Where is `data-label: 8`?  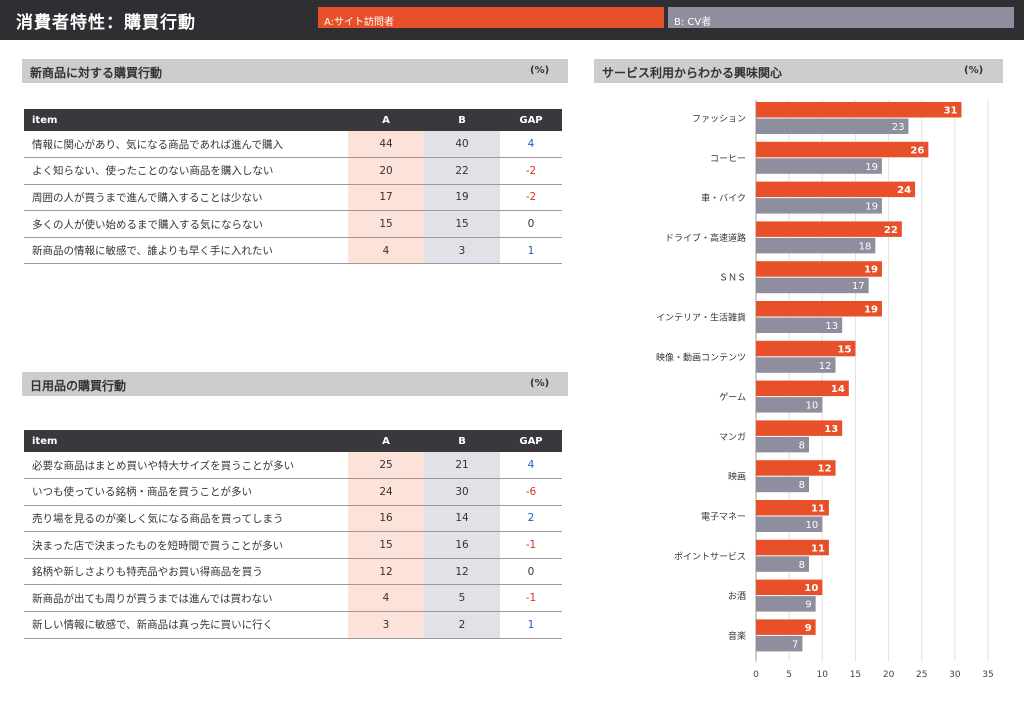
data-label: 8 is located at coordinates (802, 445).